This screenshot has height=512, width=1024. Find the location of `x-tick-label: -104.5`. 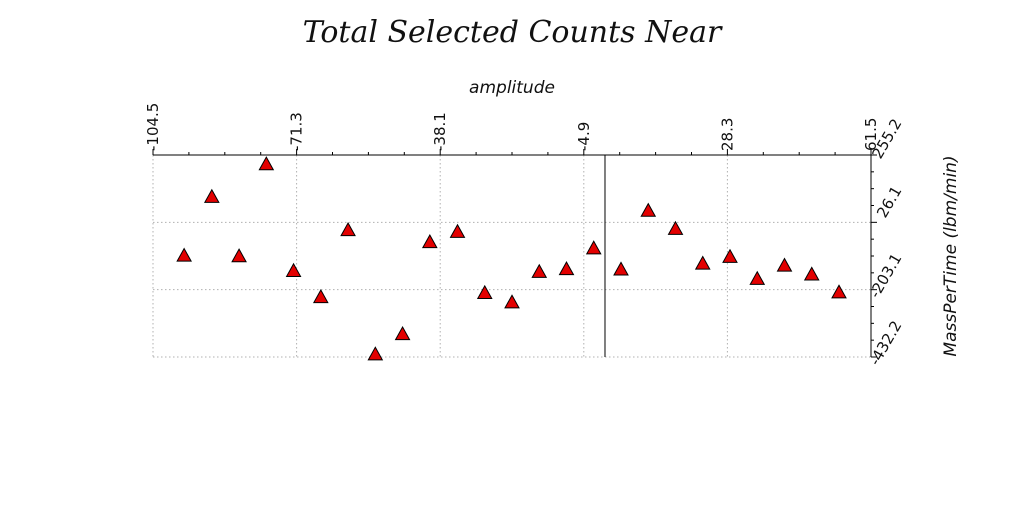

x-tick-label: -104.5 is located at coordinates (153, 127).